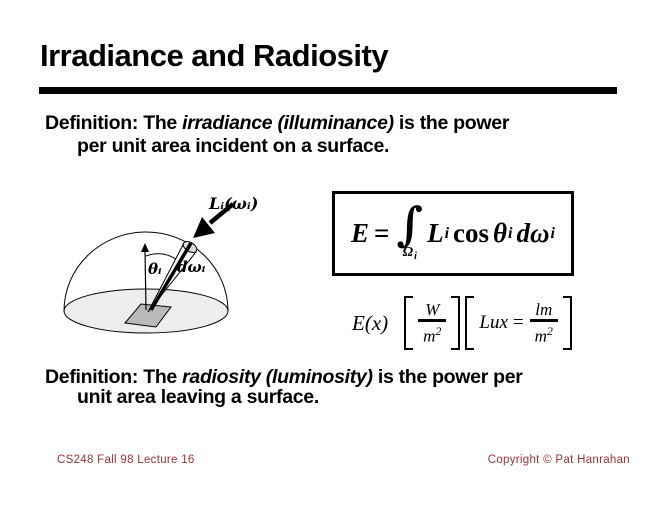  I want to click on formula-cos: cos, so click(471, 233).